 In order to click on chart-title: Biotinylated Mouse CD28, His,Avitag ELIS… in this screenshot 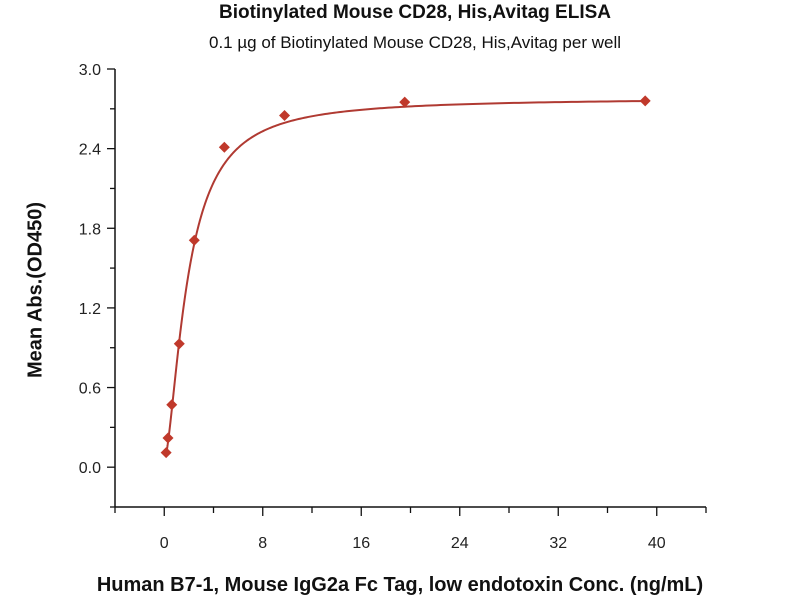, I will do `click(415, 12)`.